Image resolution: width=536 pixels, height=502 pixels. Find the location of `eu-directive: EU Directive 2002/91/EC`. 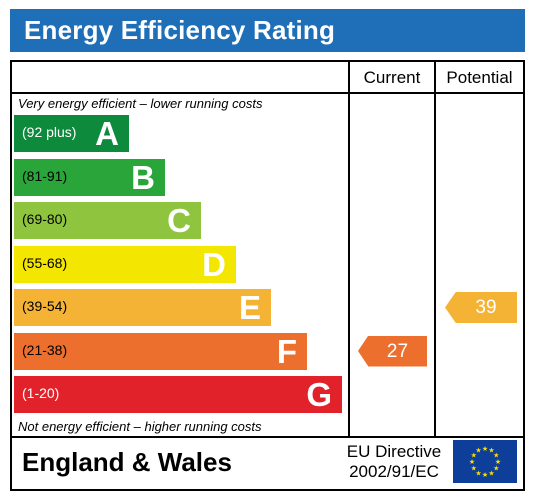

eu-directive: EU Directive 2002/91/EC is located at coordinates (394, 462).